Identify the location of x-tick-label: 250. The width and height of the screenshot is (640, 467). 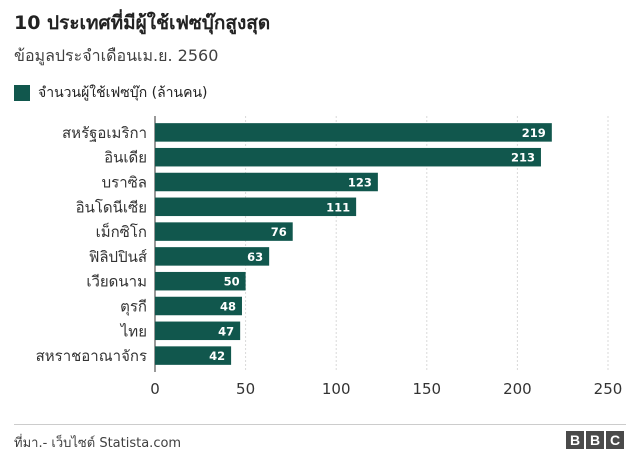
(608, 389).